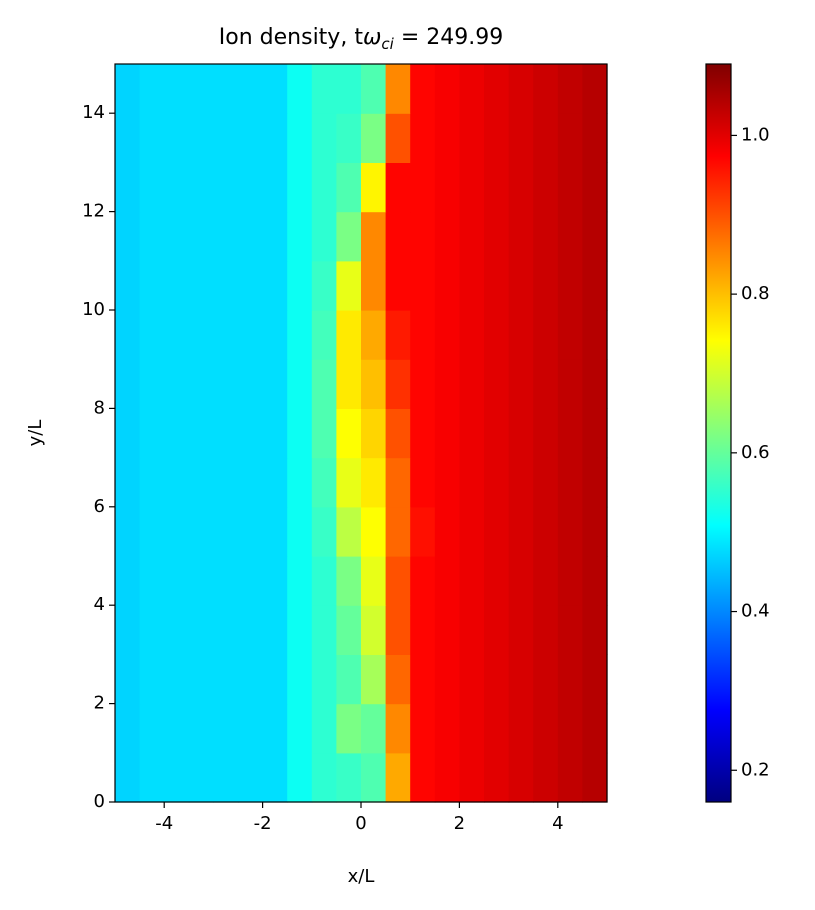 The width and height of the screenshot is (815, 910). What do you see at coordinates (452, 37) in the screenshot?
I see `title-suffix: = 249.99` at bounding box center [452, 37].